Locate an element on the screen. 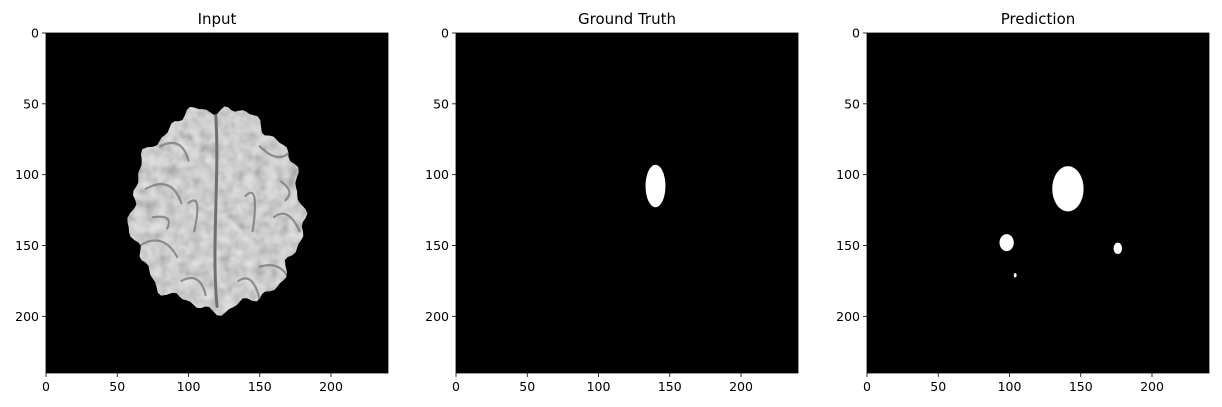 The width and height of the screenshot is (1222, 407). x-axis-input: 0 50 100 150 200 is located at coordinates (192, 383).